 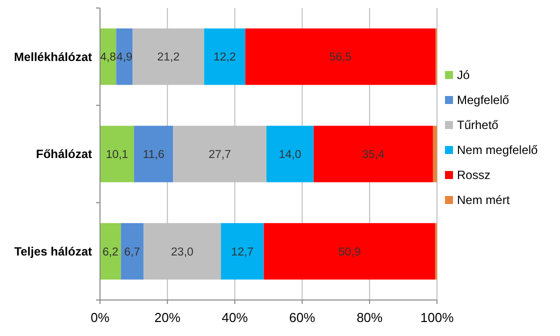 What do you see at coordinates (483, 200) in the screenshot?
I see `legend-label: Nem mért` at bounding box center [483, 200].